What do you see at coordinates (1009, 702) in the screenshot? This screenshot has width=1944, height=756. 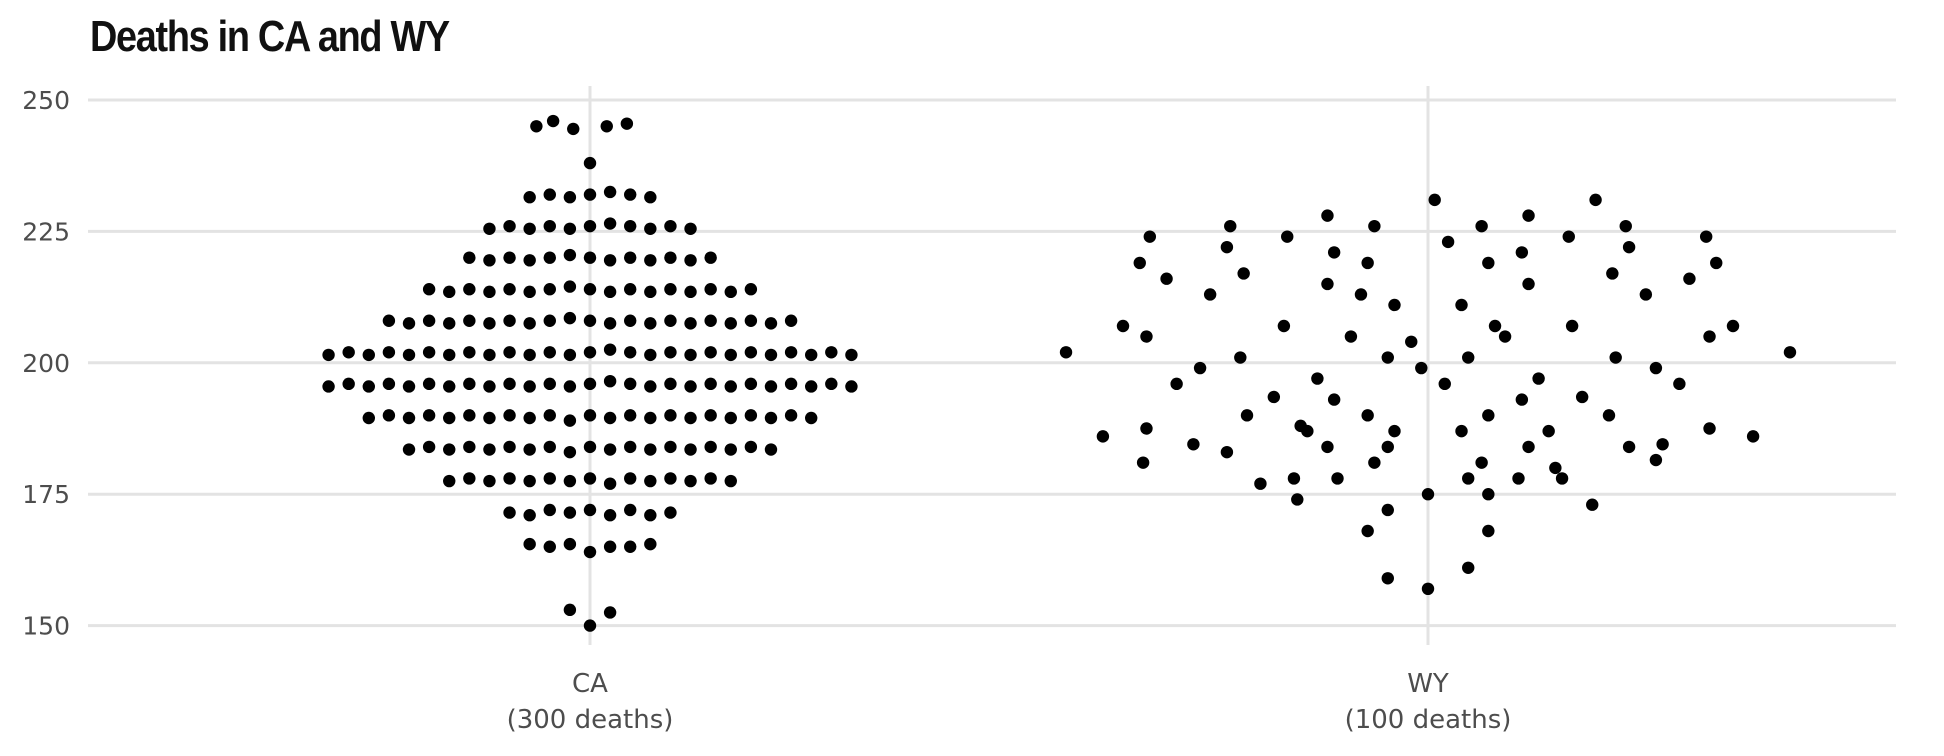 I see `x-axis-ticks: CA (300 deaths) WY (100 deaths)` at bounding box center [1009, 702].